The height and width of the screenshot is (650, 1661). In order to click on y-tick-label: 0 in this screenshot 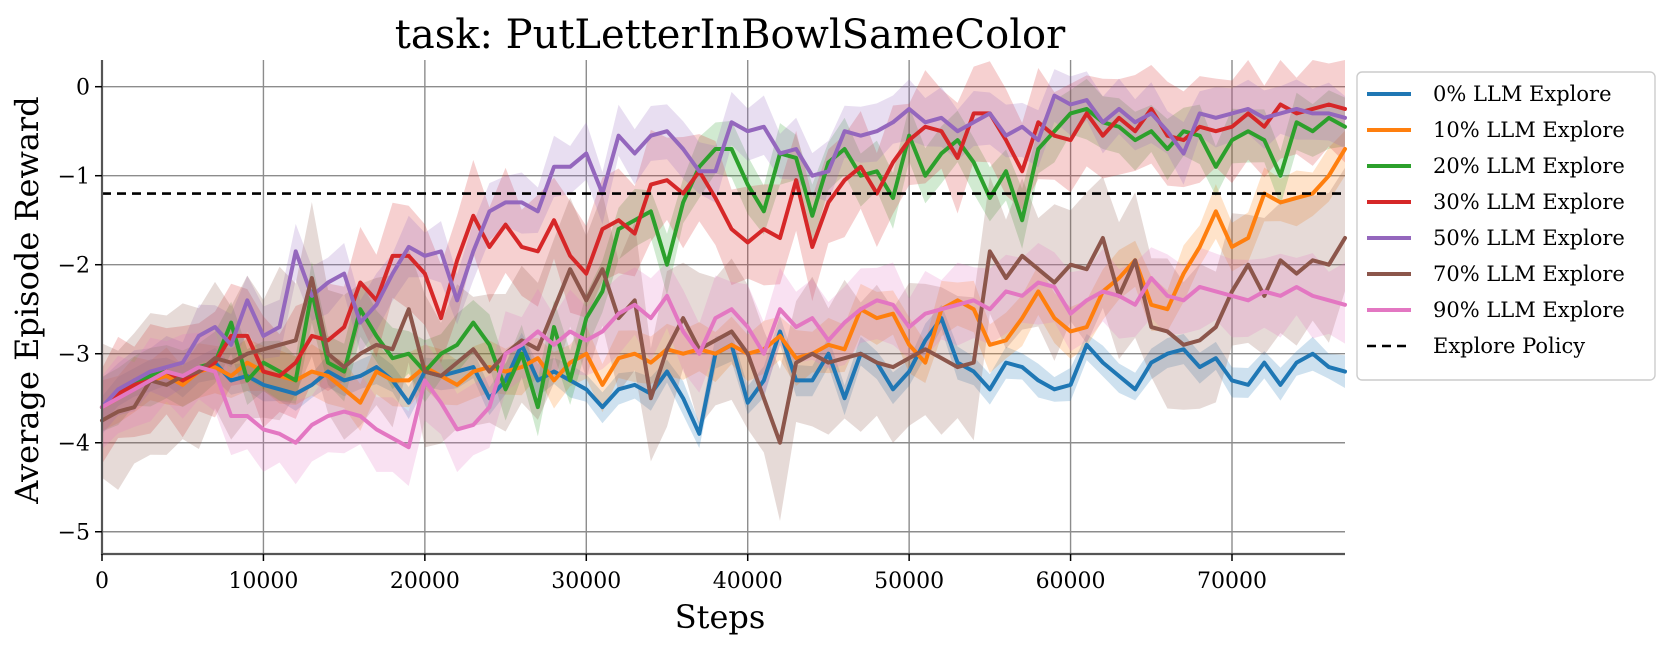, I will do `click(83, 88)`.